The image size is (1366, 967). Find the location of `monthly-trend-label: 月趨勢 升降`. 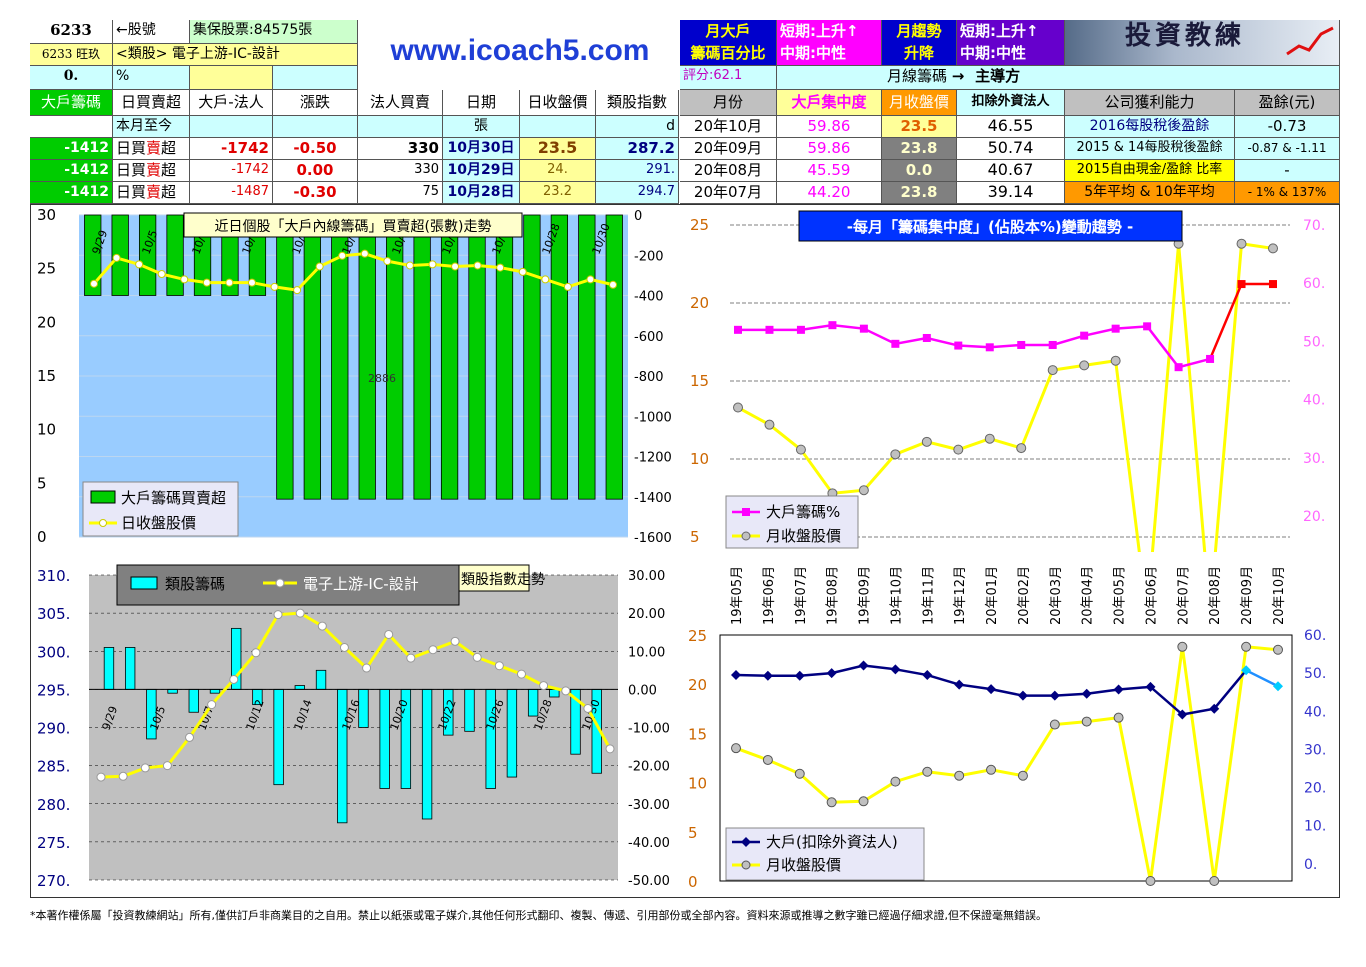

monthly-trend-label: 月趨勢 升降 is located at coordinates (919, 43).